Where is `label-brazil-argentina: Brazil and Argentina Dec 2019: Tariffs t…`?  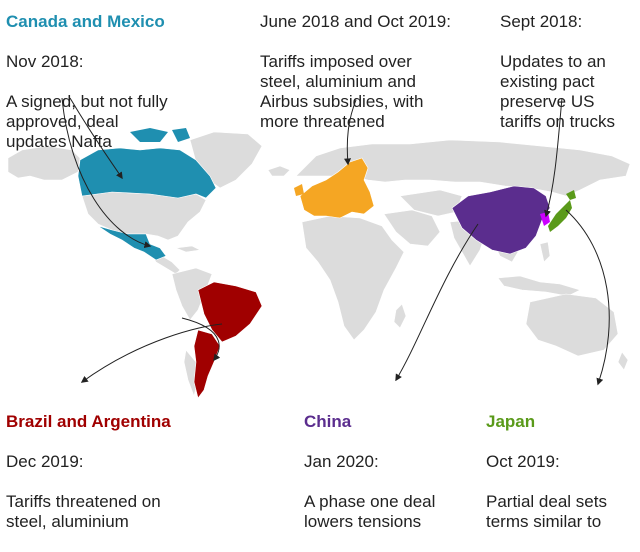
label-brazil-argentina: Brazil and Argentina Dec 2019: Tariffs t… is located at coordinates (88, 472).